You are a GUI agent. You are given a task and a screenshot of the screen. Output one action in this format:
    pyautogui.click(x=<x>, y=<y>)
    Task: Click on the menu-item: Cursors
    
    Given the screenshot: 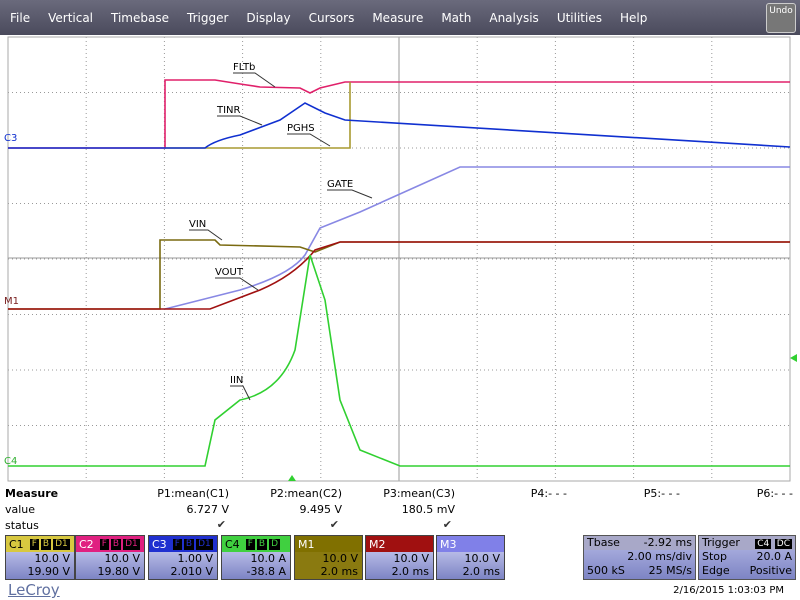 What is the action you would take?
    pyautogui.click(x=331, y=17)
    